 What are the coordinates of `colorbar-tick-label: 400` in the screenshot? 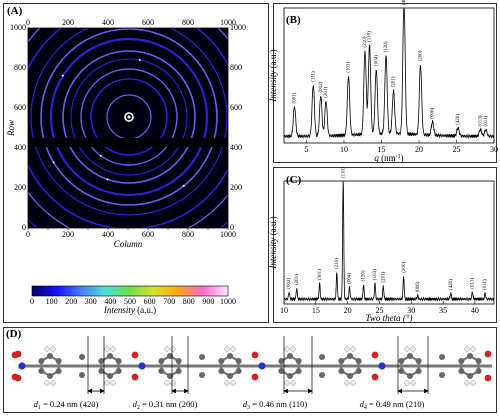 It's located at (110, 301).